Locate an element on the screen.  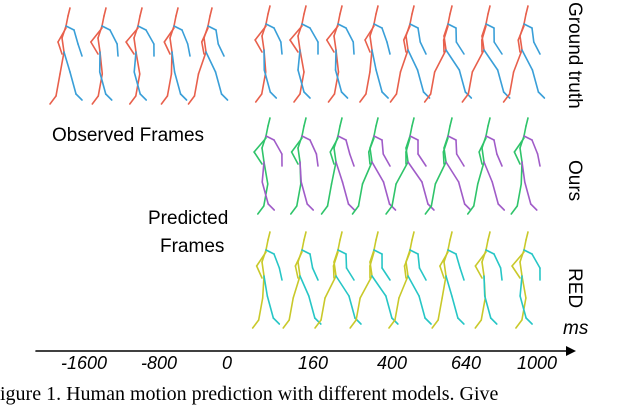
predicted-frames-label-line1: Predicted is located at coordinates (188, 218).